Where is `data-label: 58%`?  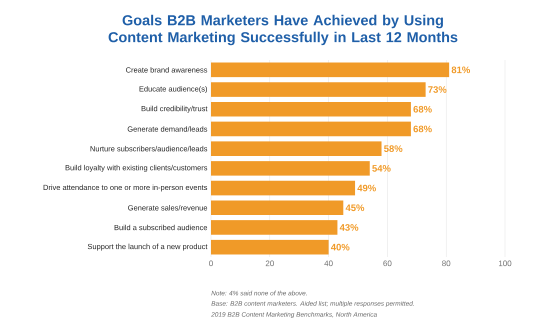 data-label: 58% is located at coordinates (393, 148).